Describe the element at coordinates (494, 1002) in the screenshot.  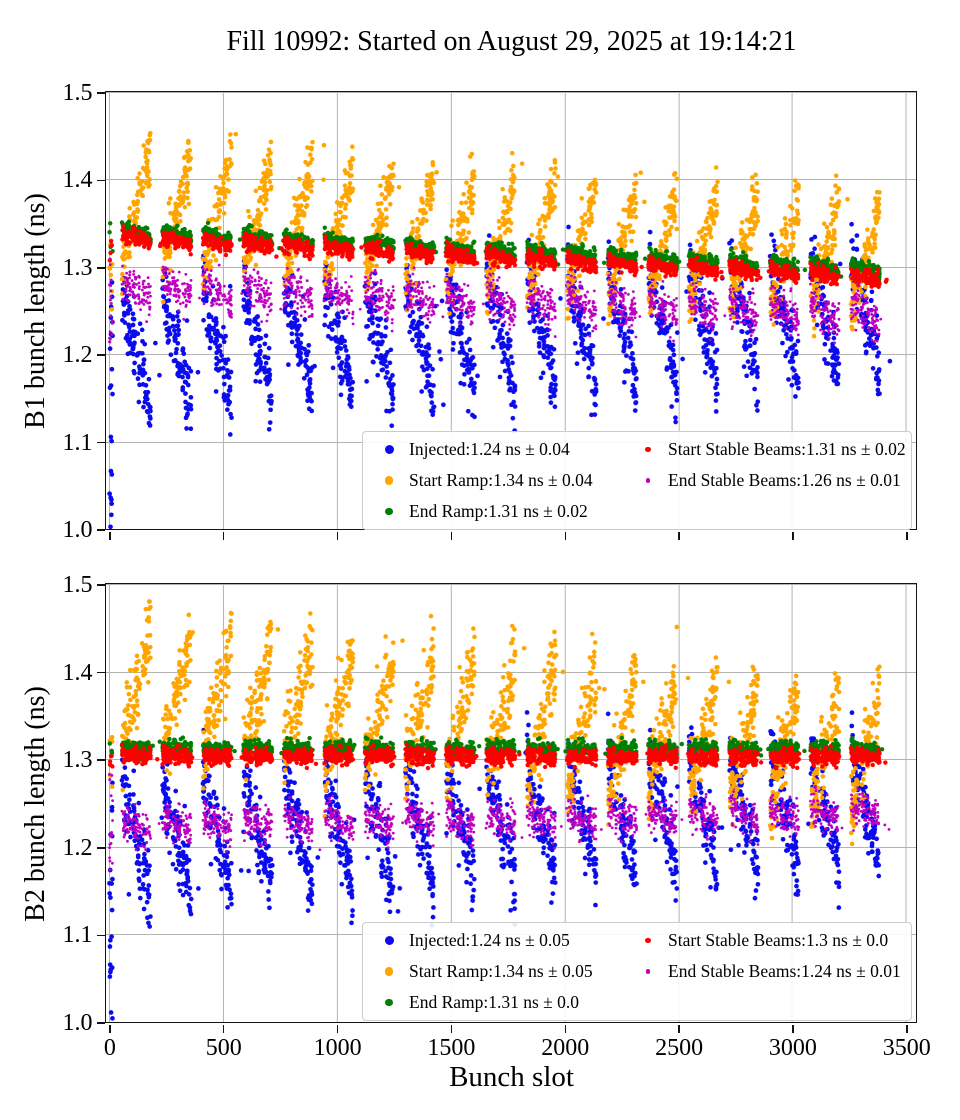
I see `legend-label: End Ramp:1.31 ns ± 0.0` at that location.